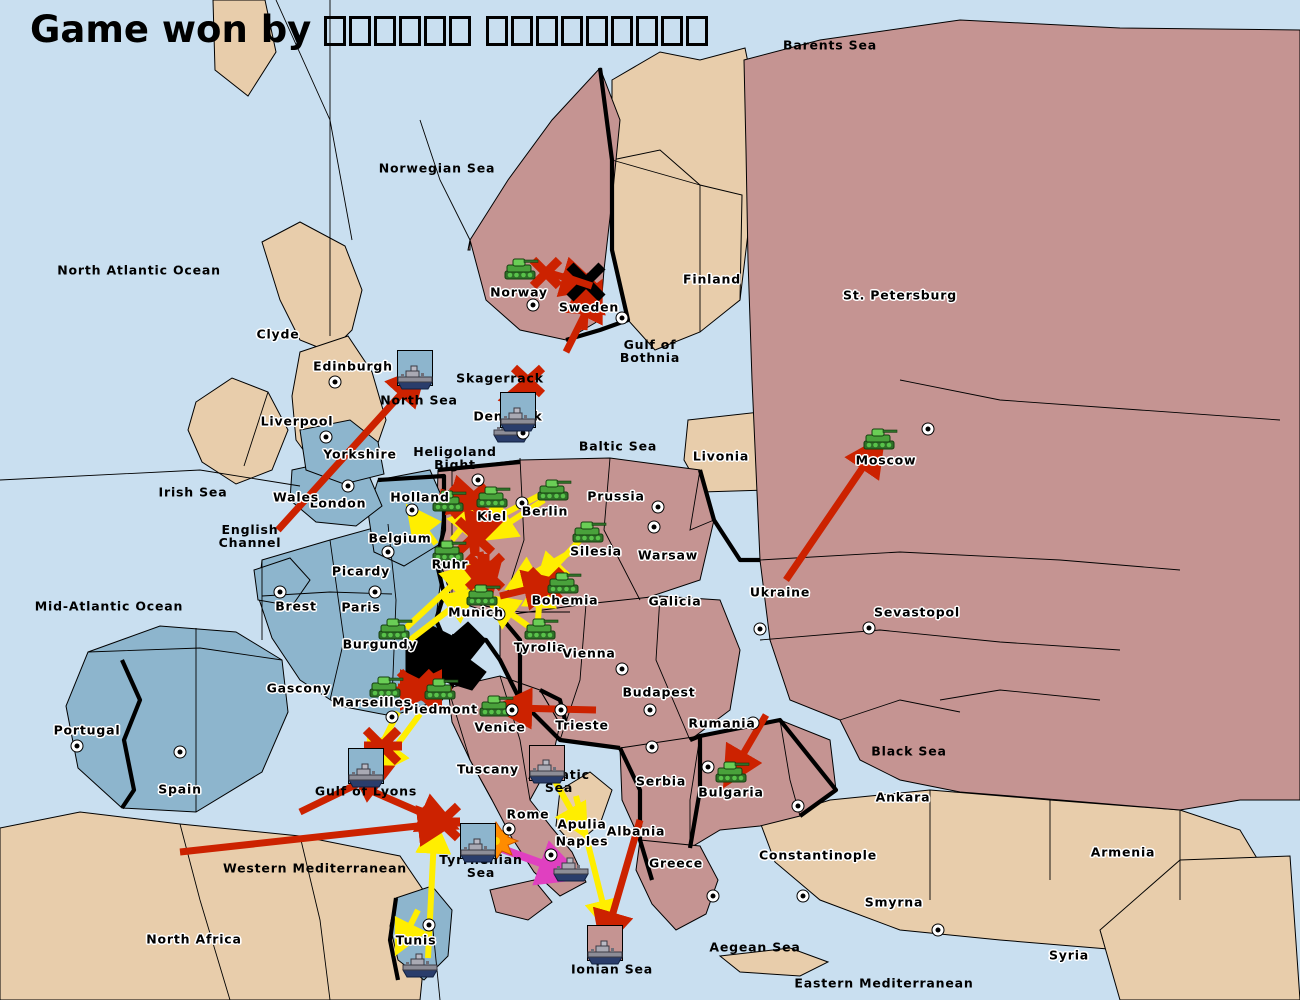 This screenshot has width=1300, height=1000. Describe the element at coordinates (652, 747) in the screenshot. I see `serbia-sc` at that location.